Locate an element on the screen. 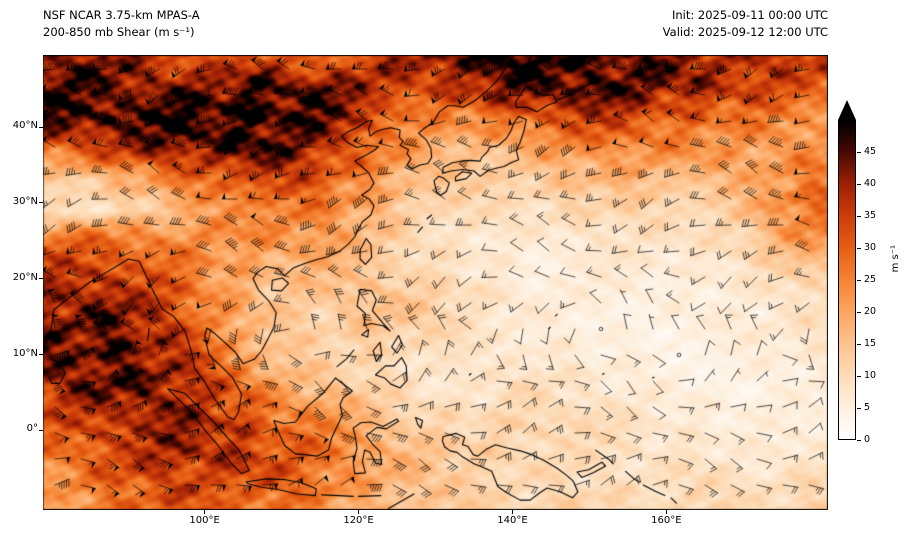 This screenshot has height=541, width=904. colorbar-tick-label: 15 is located at coordinates (870, 343).